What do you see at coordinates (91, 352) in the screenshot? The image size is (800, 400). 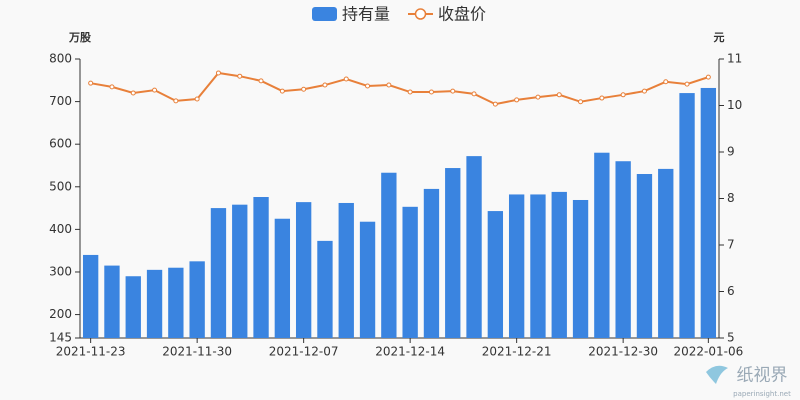 I see `x-tick-label: 2021-11-23` at bounding box center [91, 352].